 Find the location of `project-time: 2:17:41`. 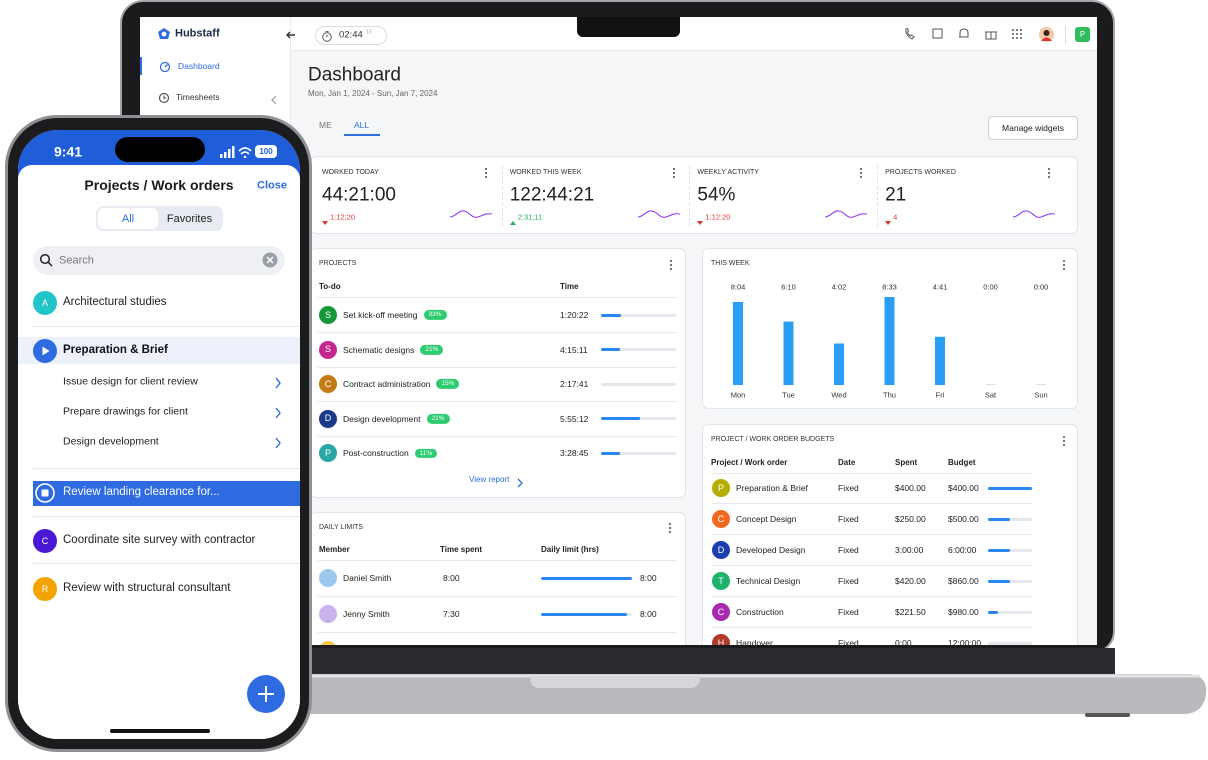

project-time: 2:17:41 is located at coordinates (574, 384).